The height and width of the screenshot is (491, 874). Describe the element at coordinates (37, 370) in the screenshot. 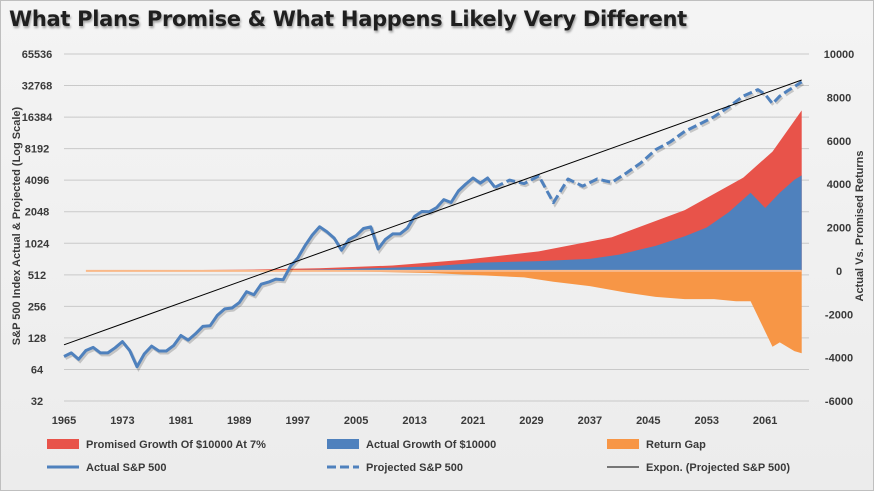

I see `y-left-tick-label: 64` at that location.